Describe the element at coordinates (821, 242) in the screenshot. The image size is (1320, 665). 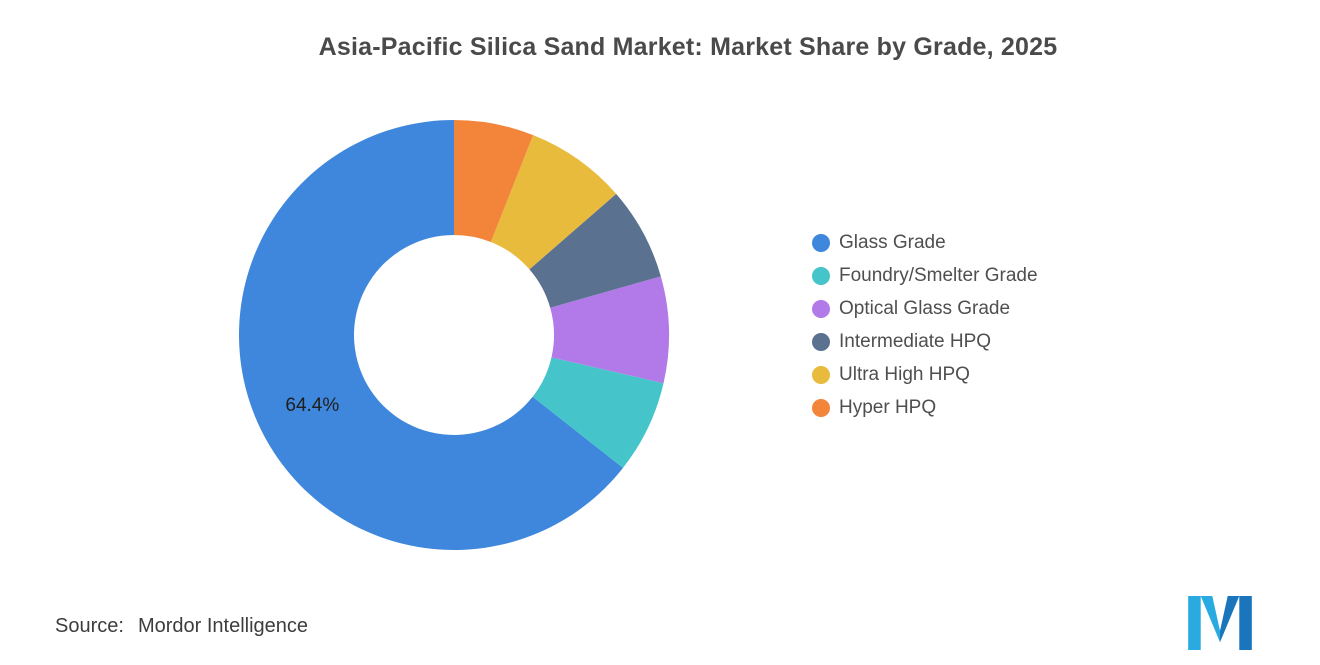
I see `legend-swatch-glass-grade` at that location.